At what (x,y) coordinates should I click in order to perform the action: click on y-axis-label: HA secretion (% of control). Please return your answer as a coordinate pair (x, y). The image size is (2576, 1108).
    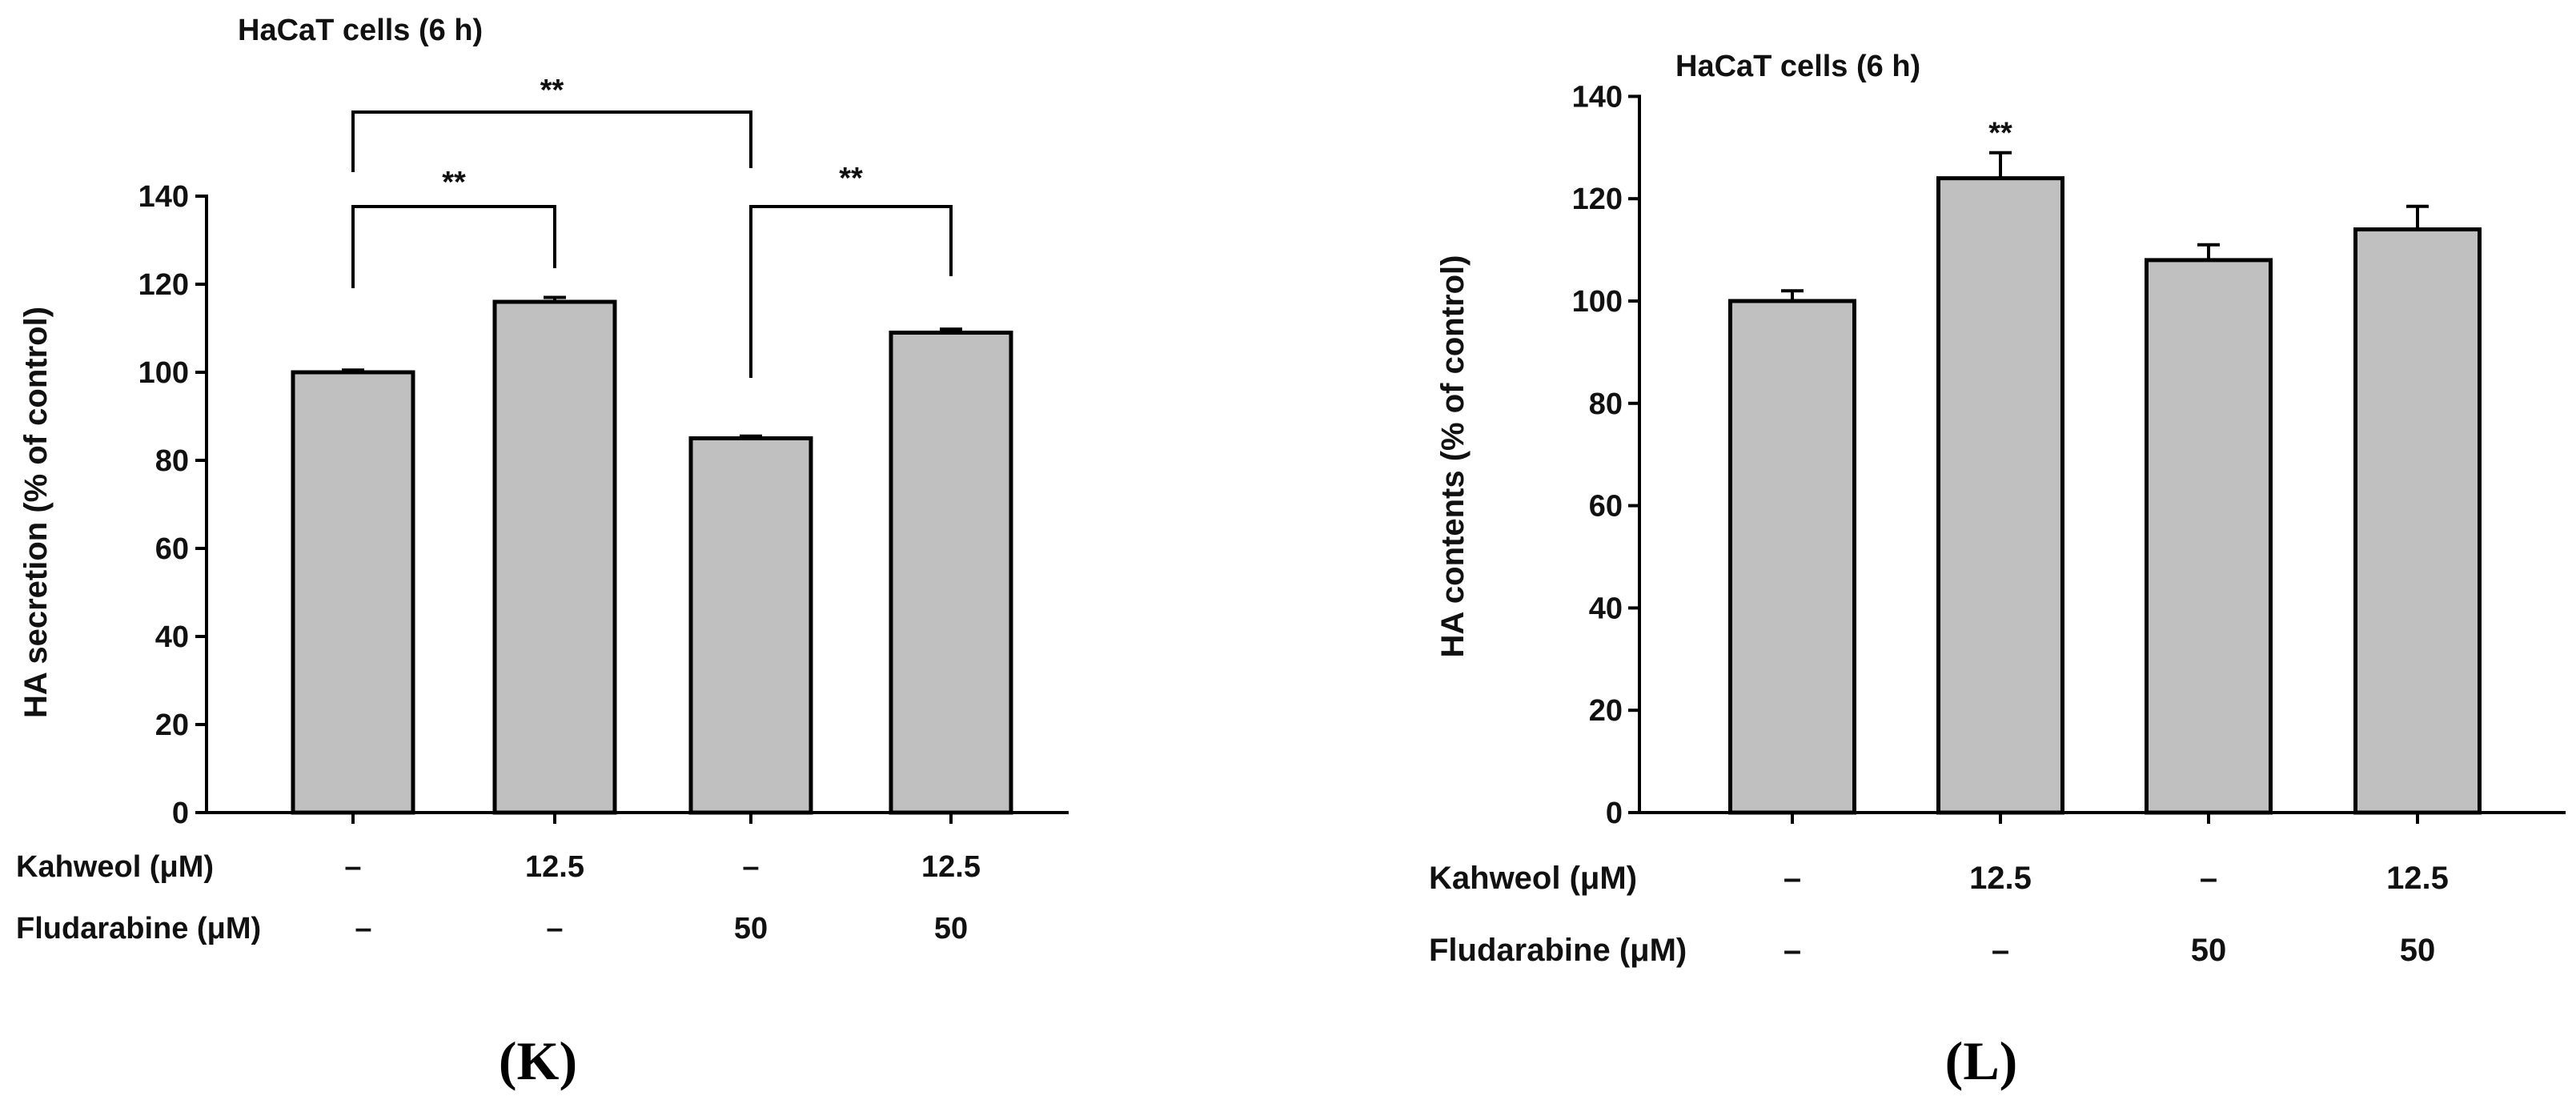
    Looking at the image, I should click on (36, 512).